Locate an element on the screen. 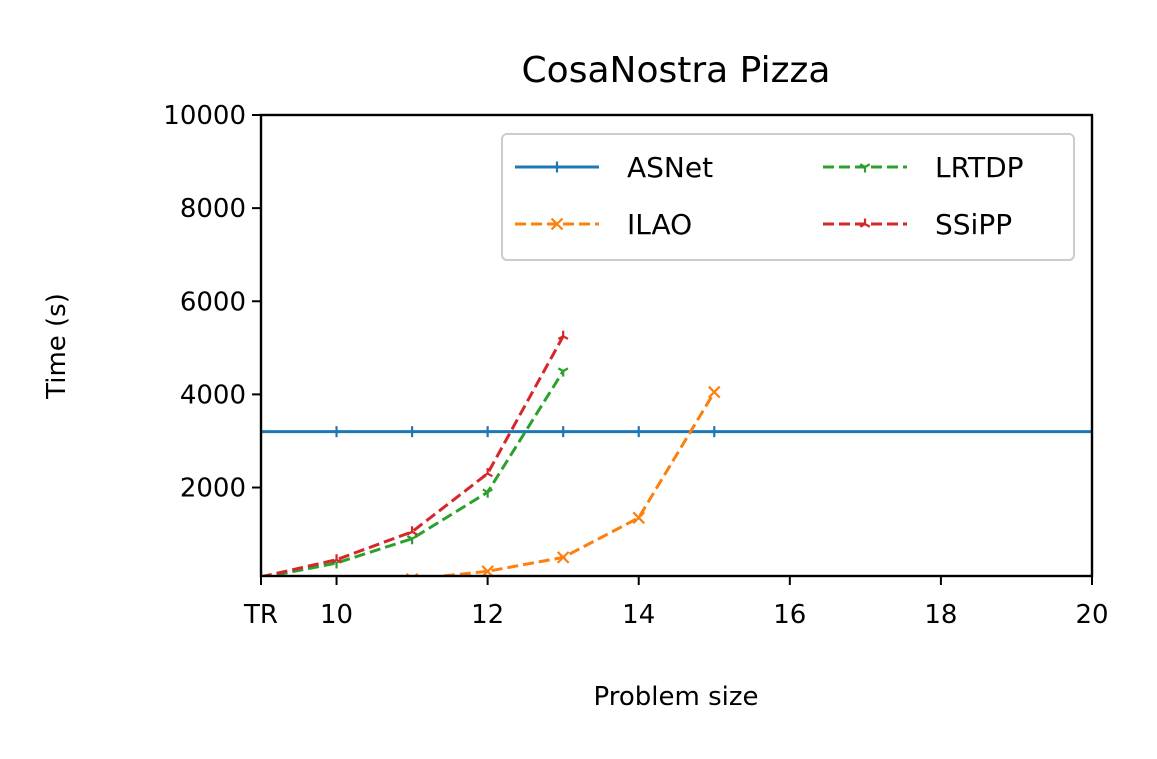 The image size is (1157, 759). point-lrtdp-3-c is located at coordinates (490, 491).